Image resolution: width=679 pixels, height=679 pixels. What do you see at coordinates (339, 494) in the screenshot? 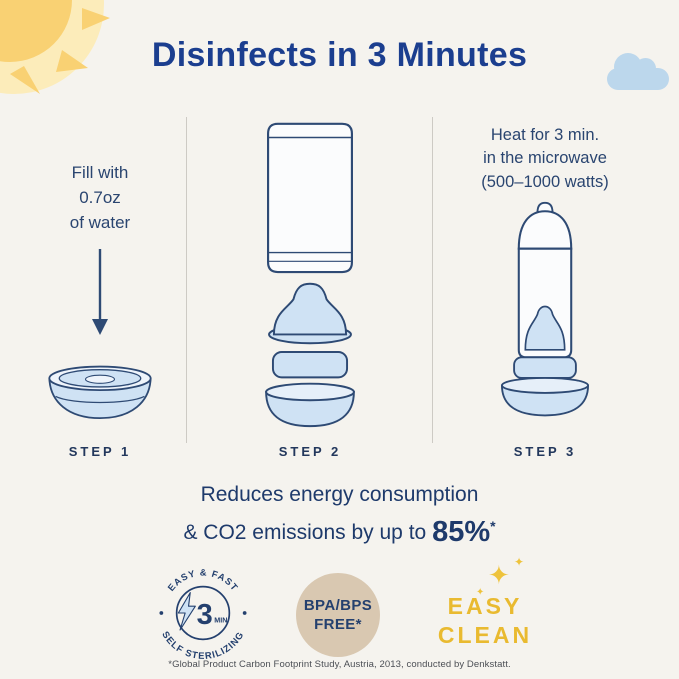
I see `claim-line-1: Reduces energy consumption` at bounding box center [339, 494].